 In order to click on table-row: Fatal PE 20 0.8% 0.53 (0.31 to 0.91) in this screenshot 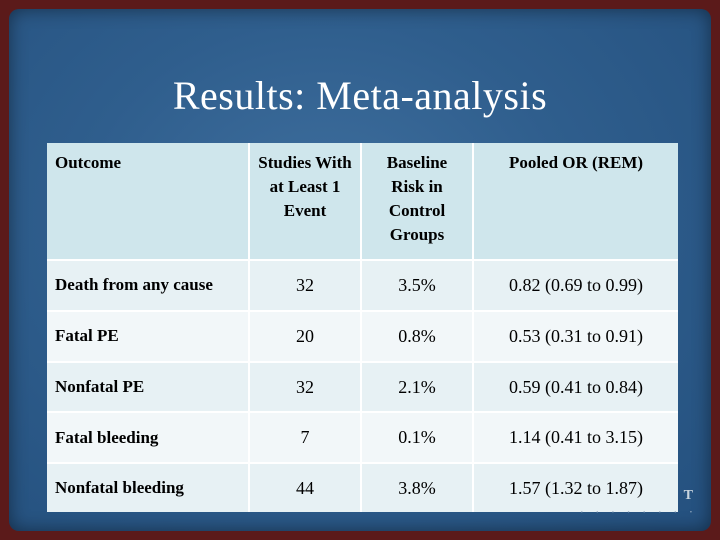, I will do `click(362, 335)`.